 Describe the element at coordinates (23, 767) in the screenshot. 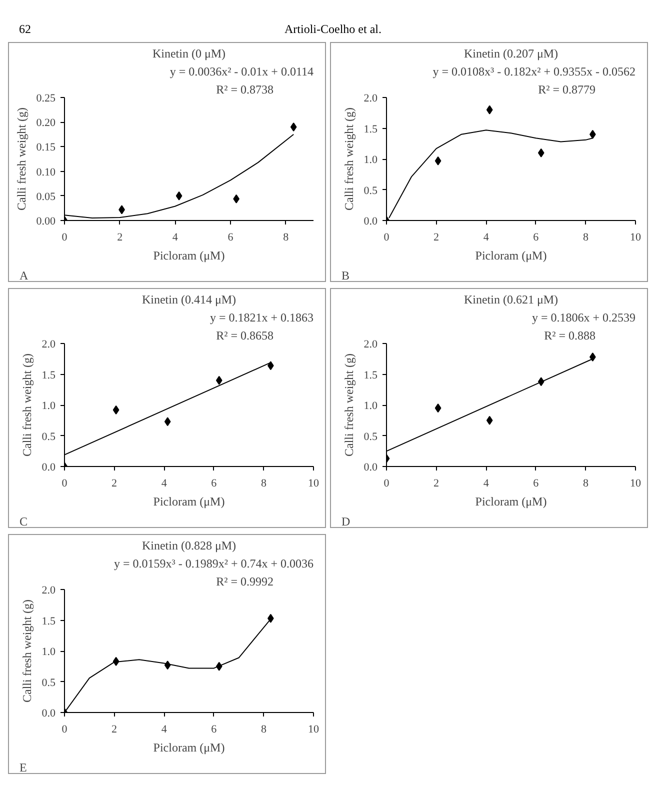

I see `text: E` at that location.